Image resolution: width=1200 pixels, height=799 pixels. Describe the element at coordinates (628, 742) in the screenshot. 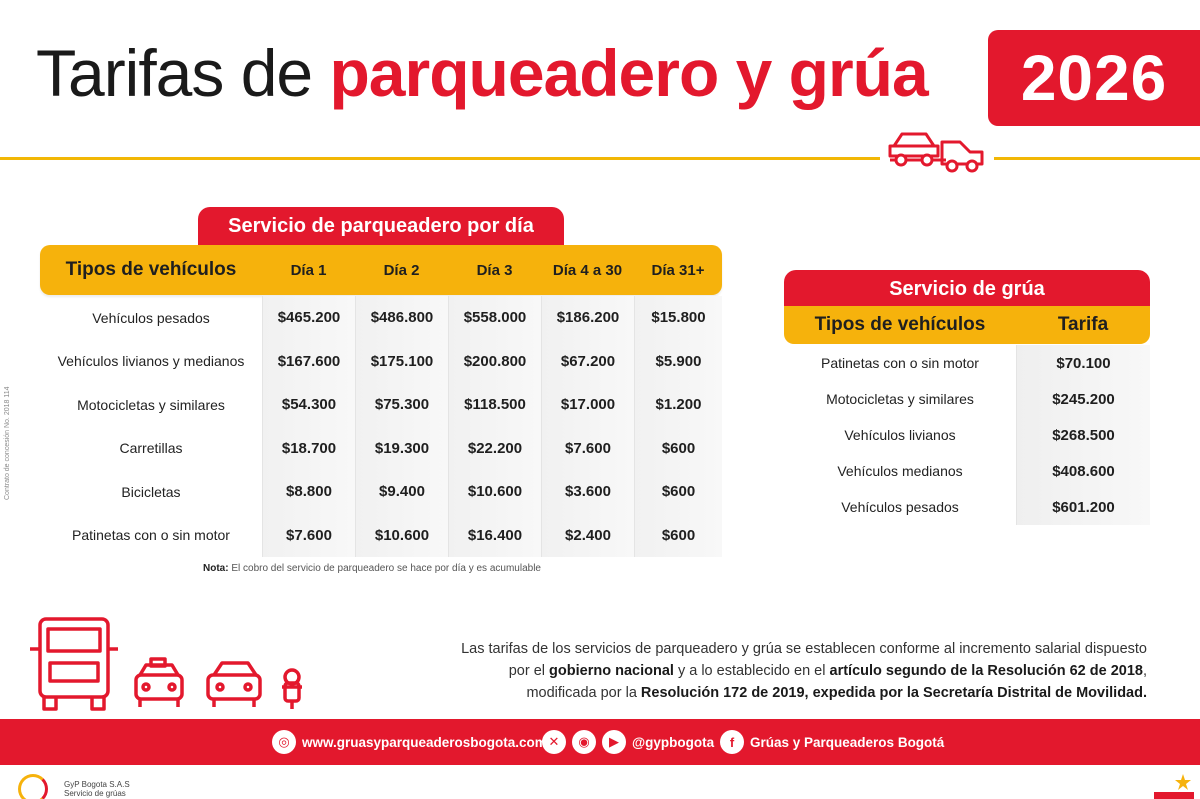

I see `social-links: ✕ ◉ ▶ @gypbogota` at that location.